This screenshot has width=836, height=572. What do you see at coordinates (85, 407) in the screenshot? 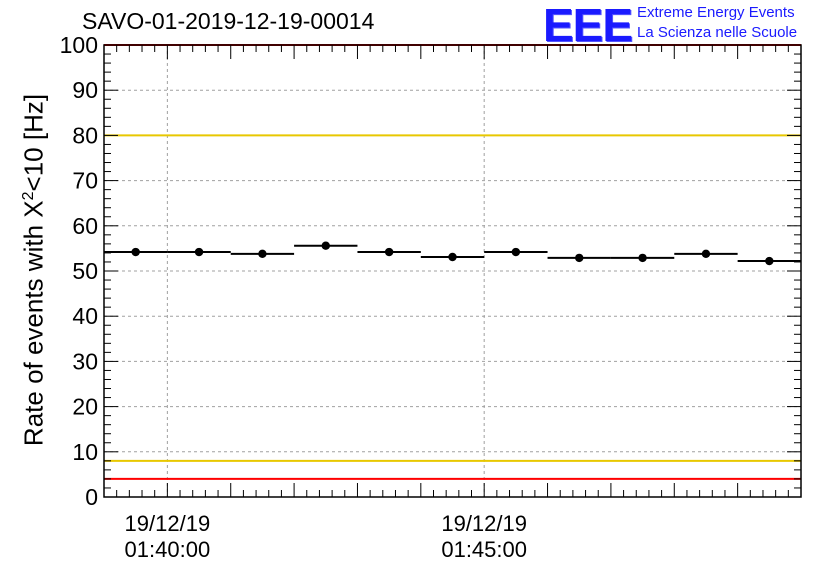
I see `y-tick-label: 20` at bounding box center [85, 407].